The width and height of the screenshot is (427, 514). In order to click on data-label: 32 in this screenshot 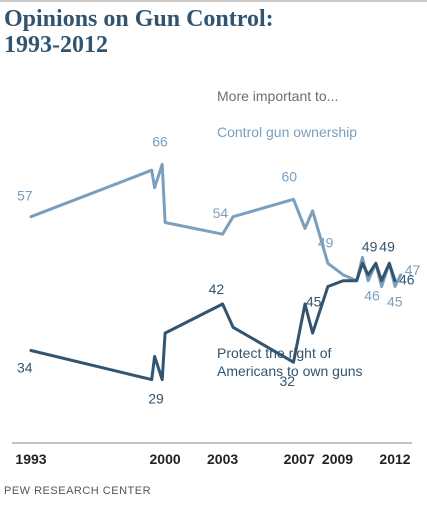, I will do `click(288, 381)`.